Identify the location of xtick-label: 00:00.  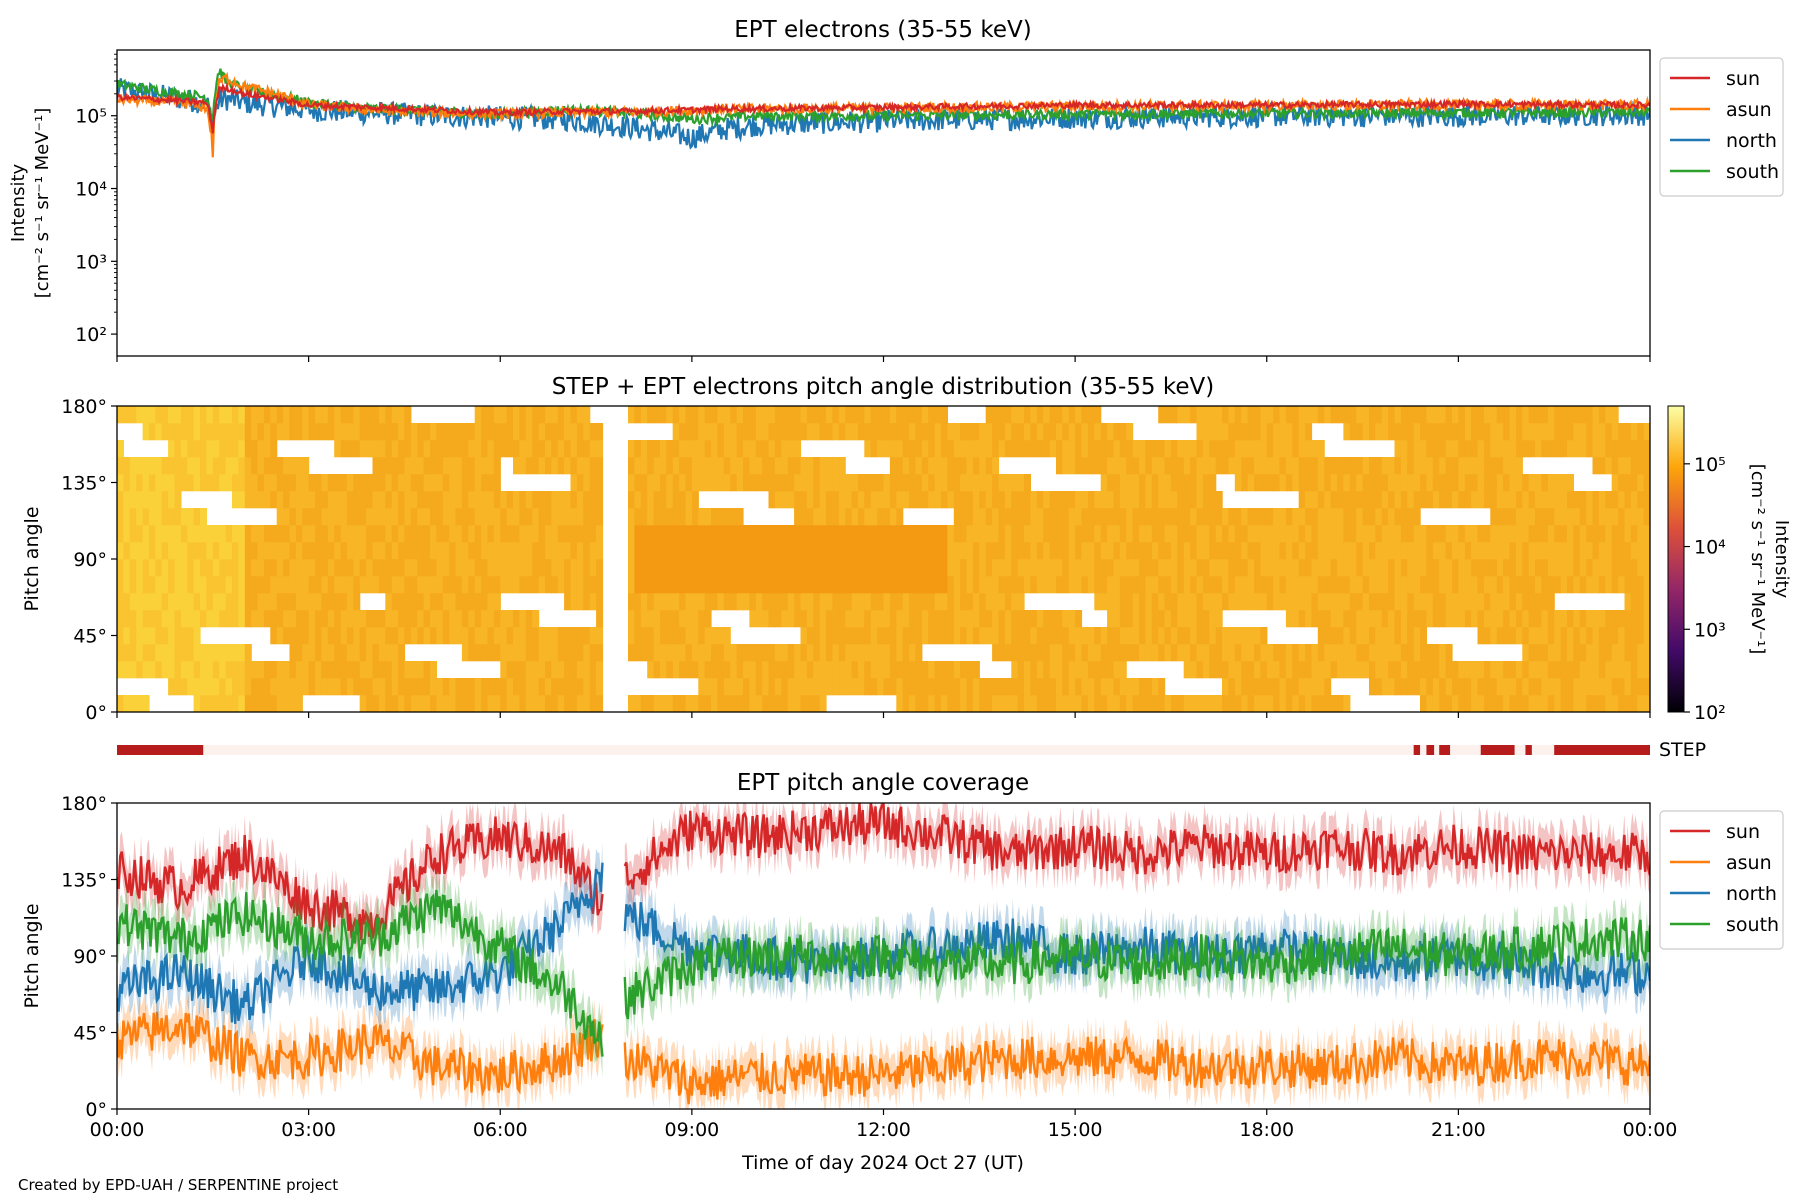
(117, 1130).